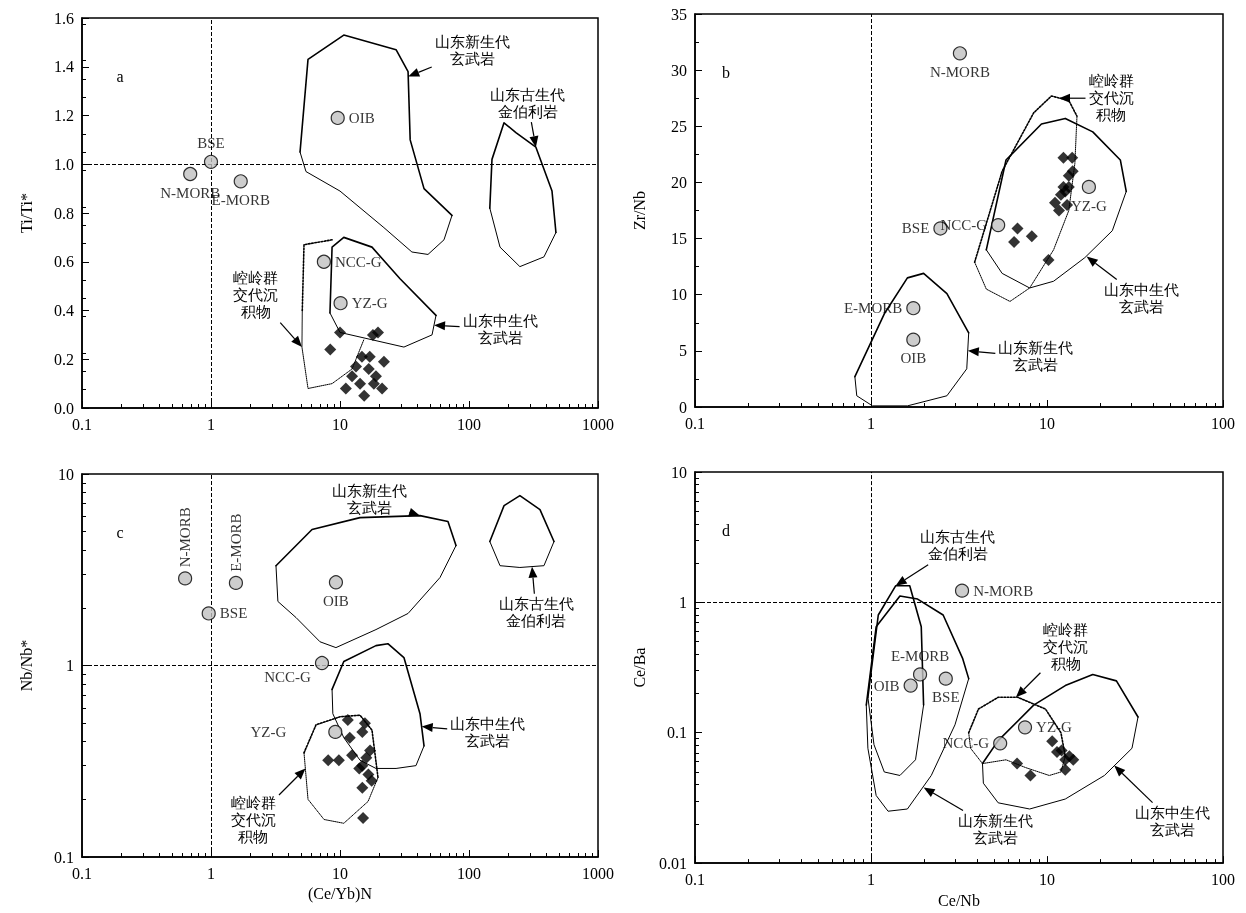 The width and height of the screenshot is (1246, 913). What do you see at coordinates (64, 262) in the screenshot?
I see `y-tick-label: 0.6` at bounding box center [64, 262].